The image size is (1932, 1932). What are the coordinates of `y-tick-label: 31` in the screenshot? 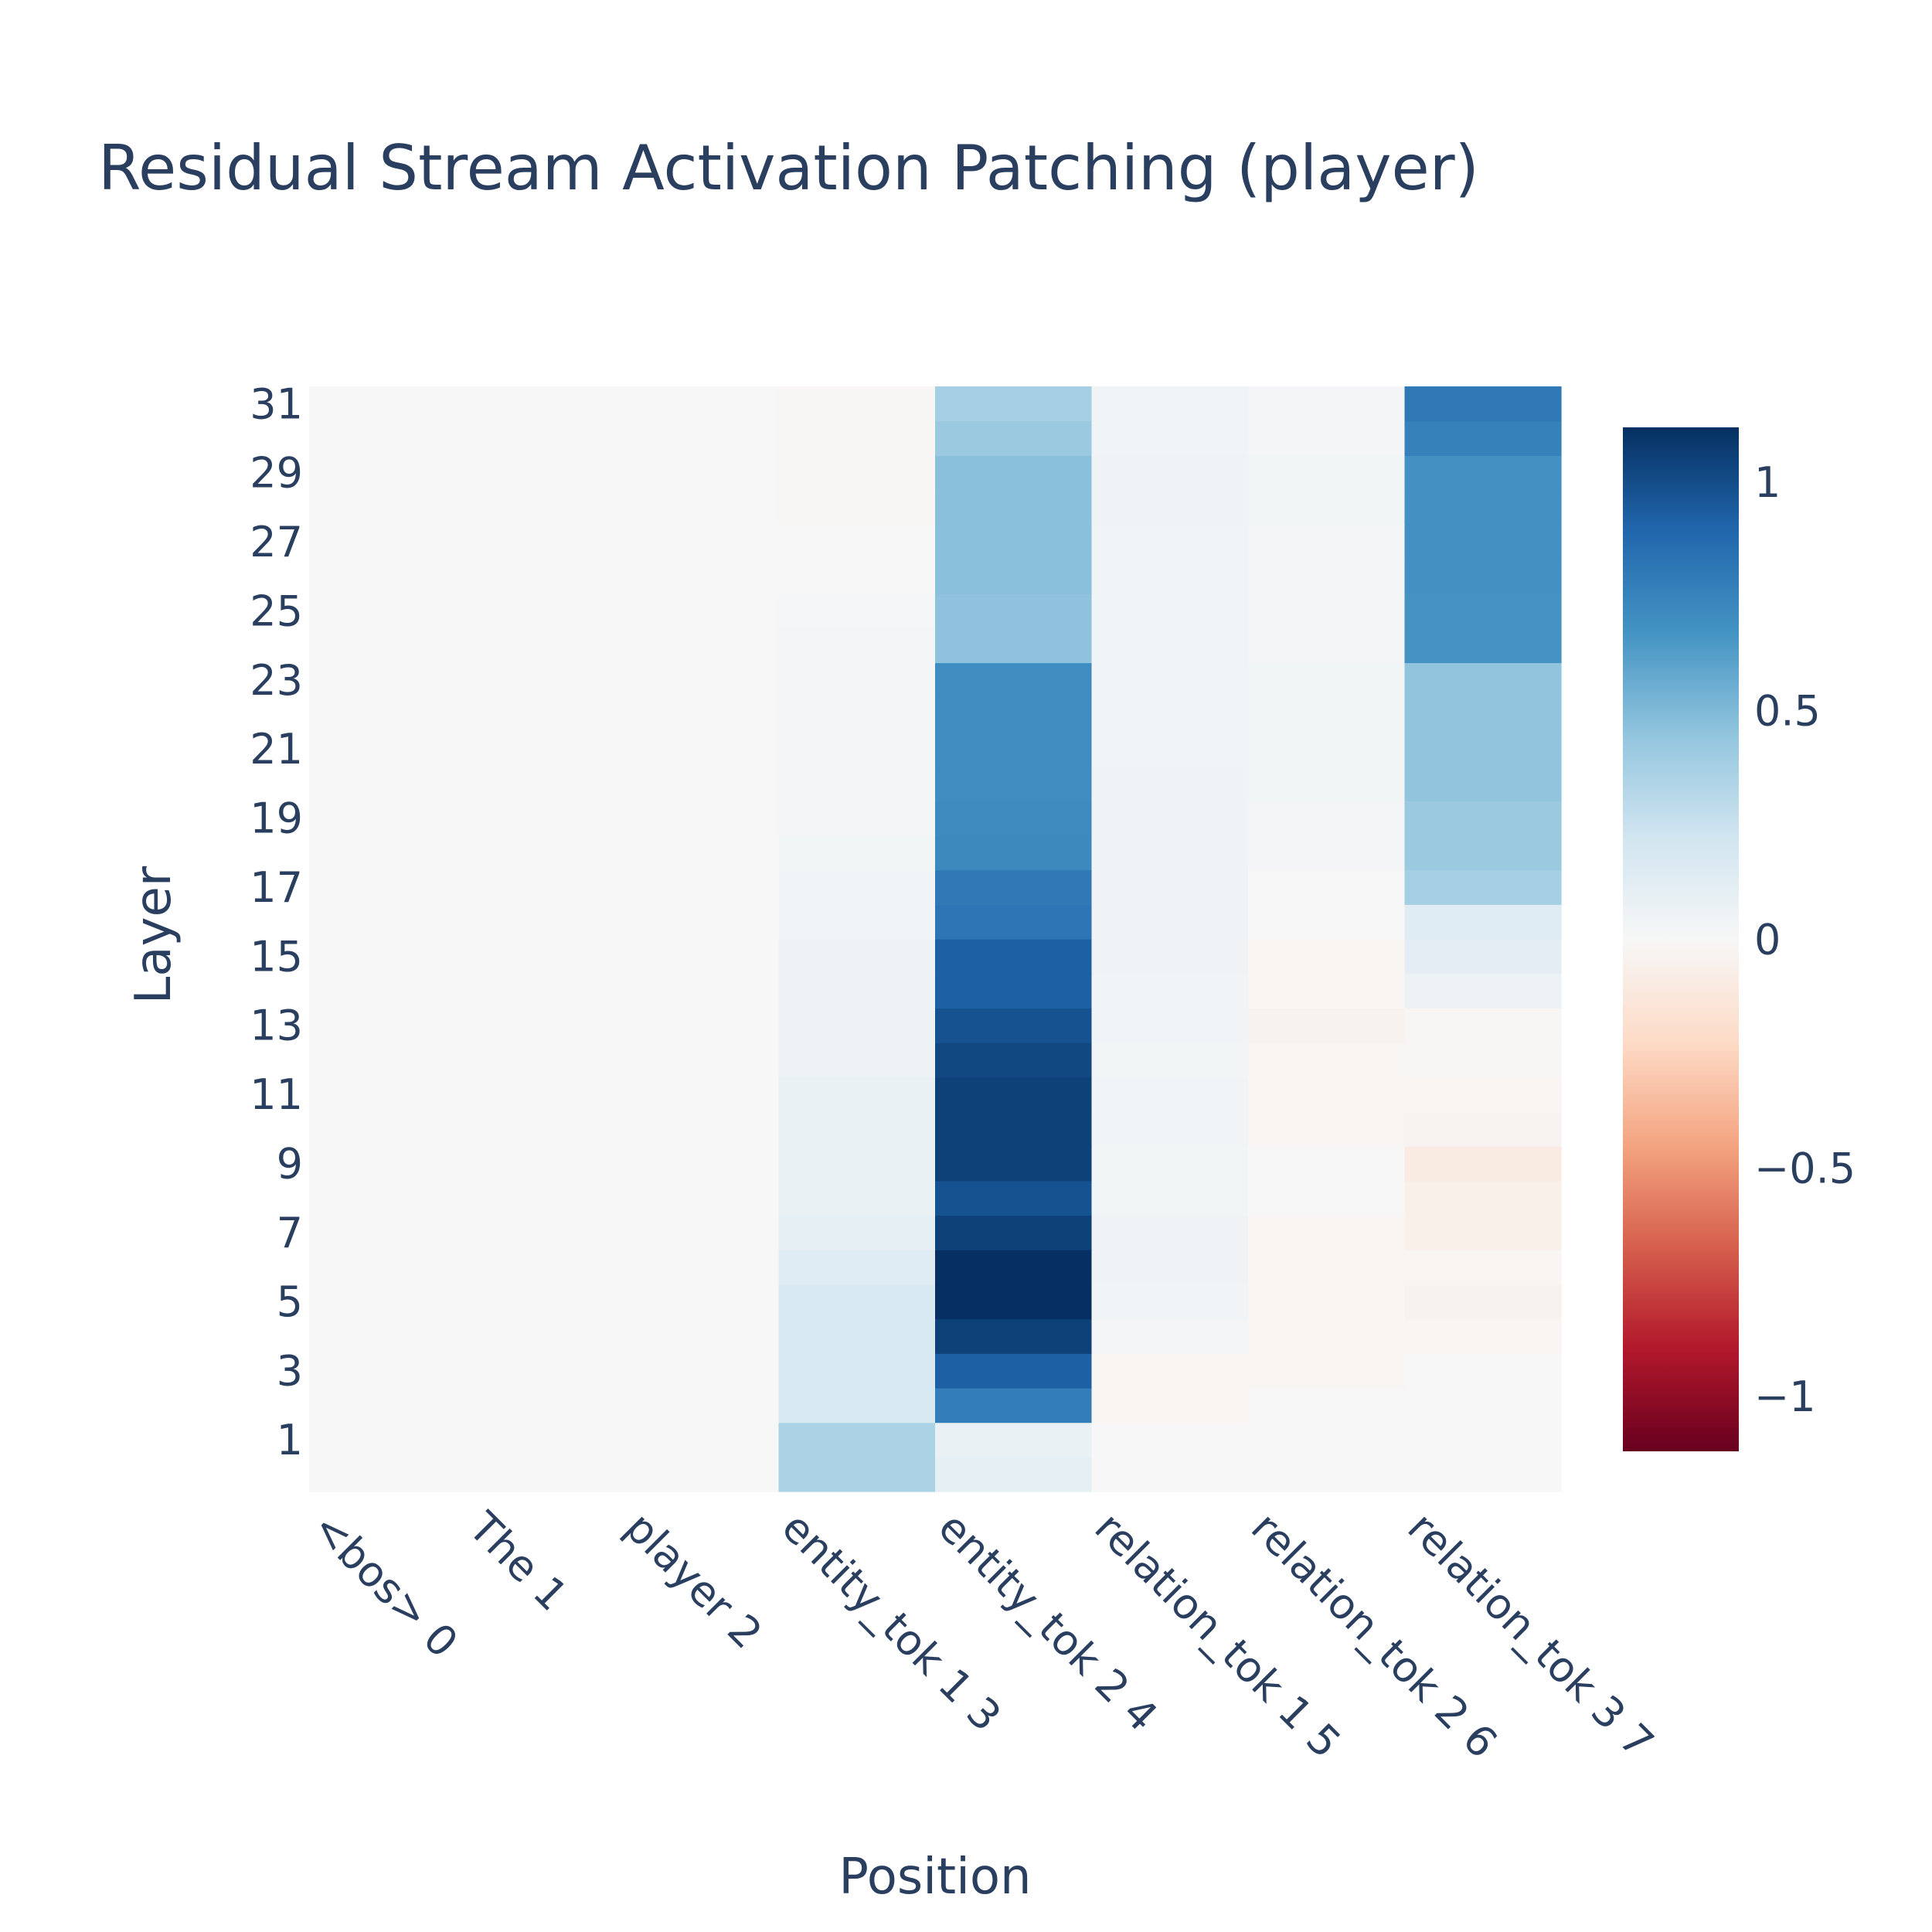 It's located at (276, 404).